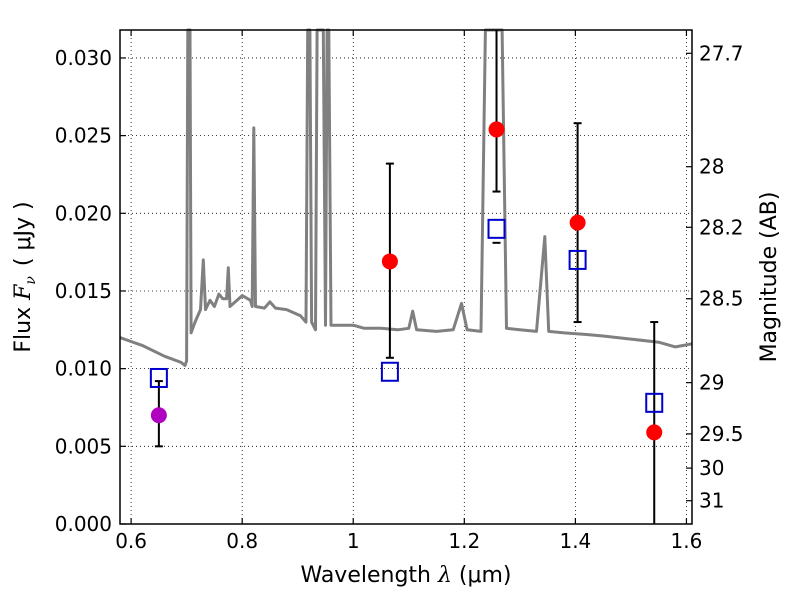 This screenshot has height=600, width=800. What do you see at coordinates (721, 276) in the screenshot?
I see `magnitude-tick-labels: 27.7 28 28.2 28.5 29 29.5 30 31` at bounding box center [721, 276].